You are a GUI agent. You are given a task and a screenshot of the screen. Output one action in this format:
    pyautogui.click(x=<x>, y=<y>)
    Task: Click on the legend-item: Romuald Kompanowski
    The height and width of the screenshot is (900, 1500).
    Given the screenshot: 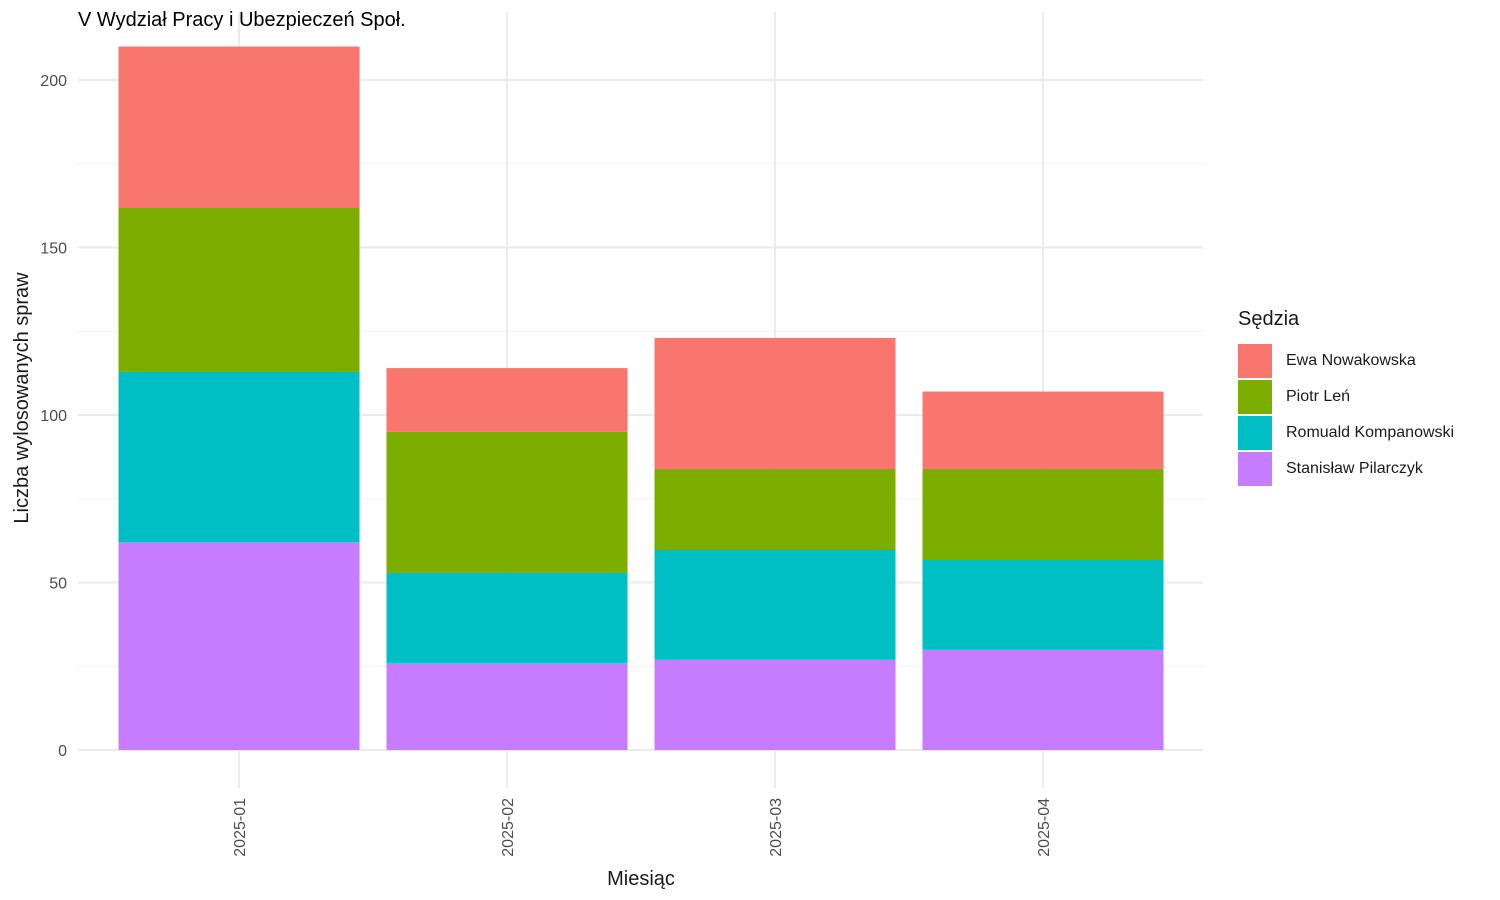 What is the action you would take?
    pyautogui.click(x=1346, y=433)
    